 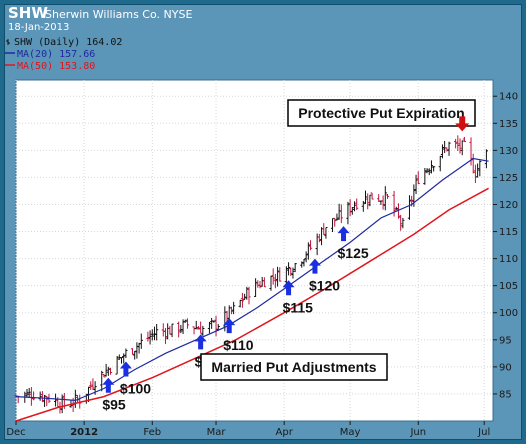 I want to click on company-name: Sherwin Williams Co. NYSE, so click(x=118, y=14).